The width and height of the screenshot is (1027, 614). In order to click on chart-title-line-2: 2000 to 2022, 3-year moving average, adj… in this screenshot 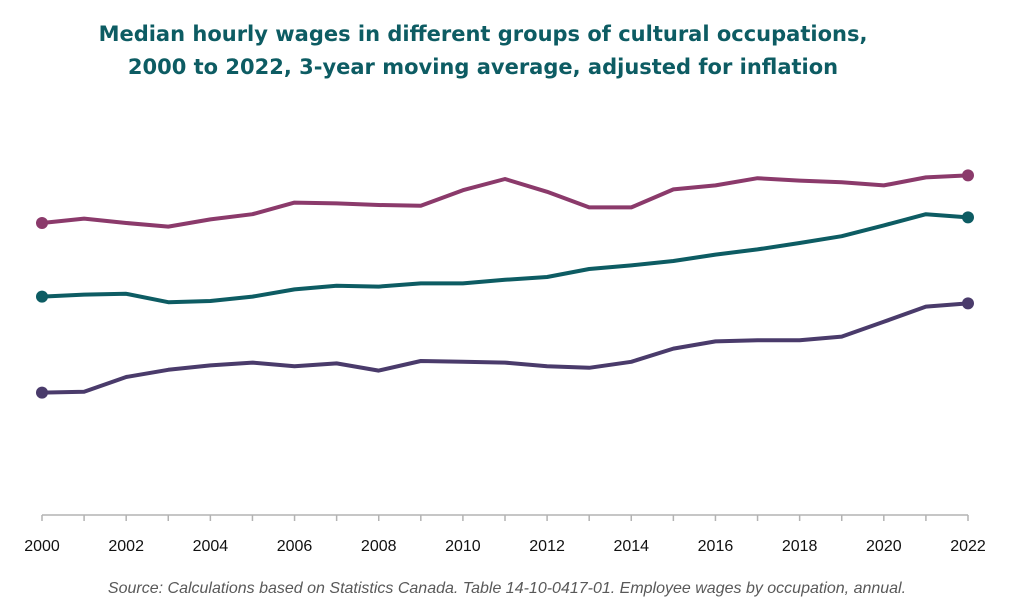, I will do `click(483, 67)`.